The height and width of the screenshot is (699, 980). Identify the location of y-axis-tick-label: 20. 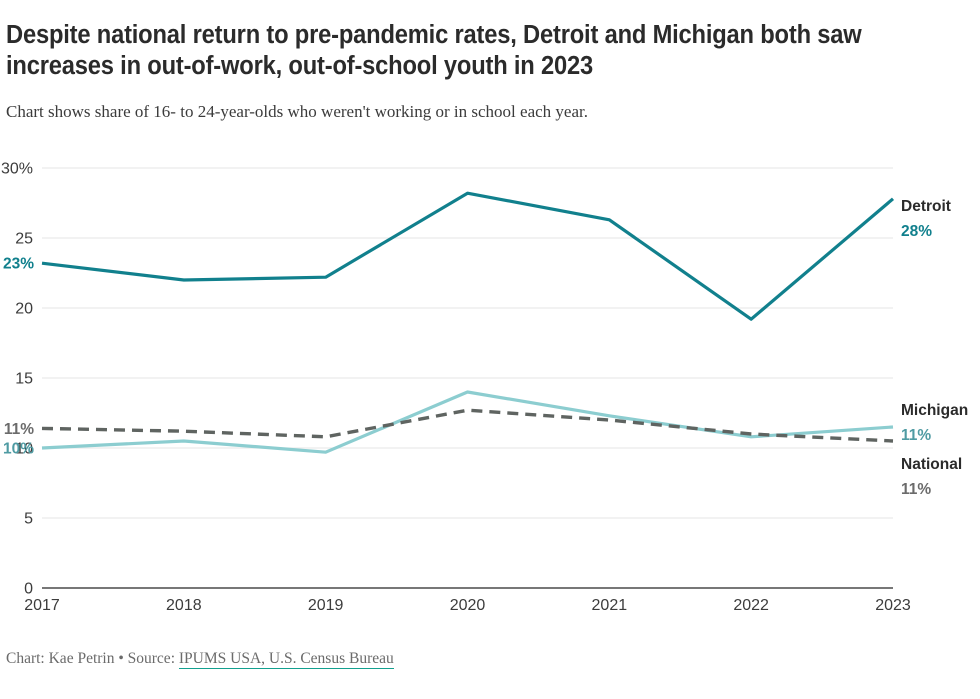
(24, 309).